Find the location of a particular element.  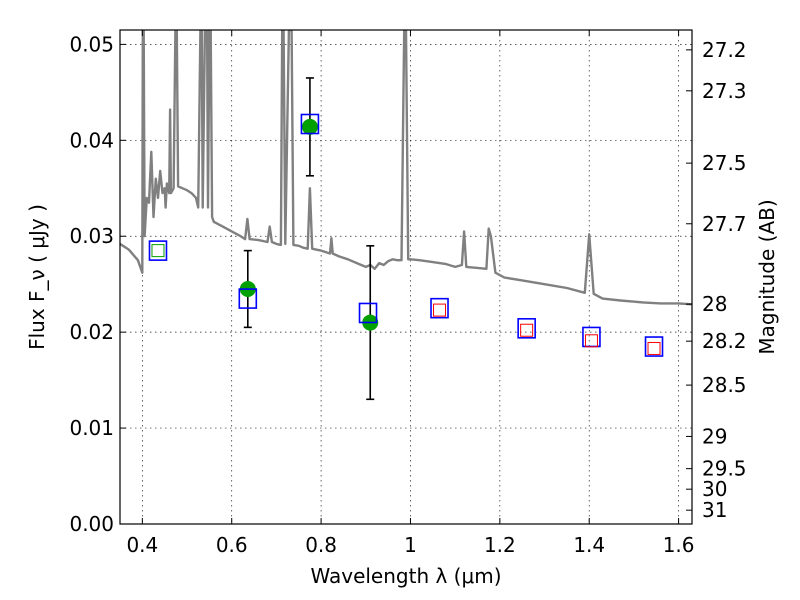

observed-point is located at coordinates (309, 126).